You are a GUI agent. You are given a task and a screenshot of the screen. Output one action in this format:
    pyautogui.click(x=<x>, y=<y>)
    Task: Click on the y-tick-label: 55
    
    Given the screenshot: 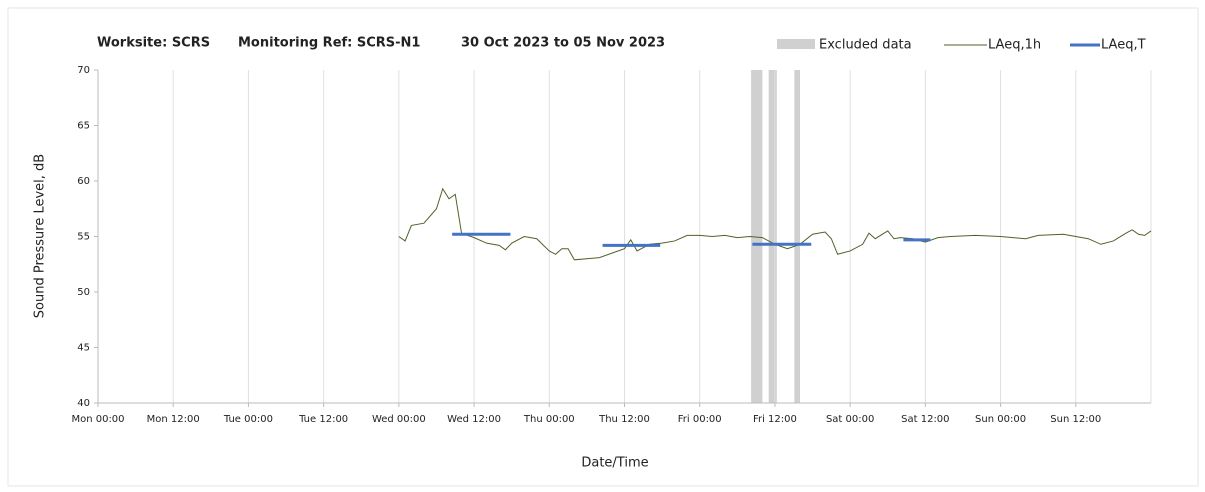 What is the action you would take?
    pyautogui.click(x=83, y=237)
    